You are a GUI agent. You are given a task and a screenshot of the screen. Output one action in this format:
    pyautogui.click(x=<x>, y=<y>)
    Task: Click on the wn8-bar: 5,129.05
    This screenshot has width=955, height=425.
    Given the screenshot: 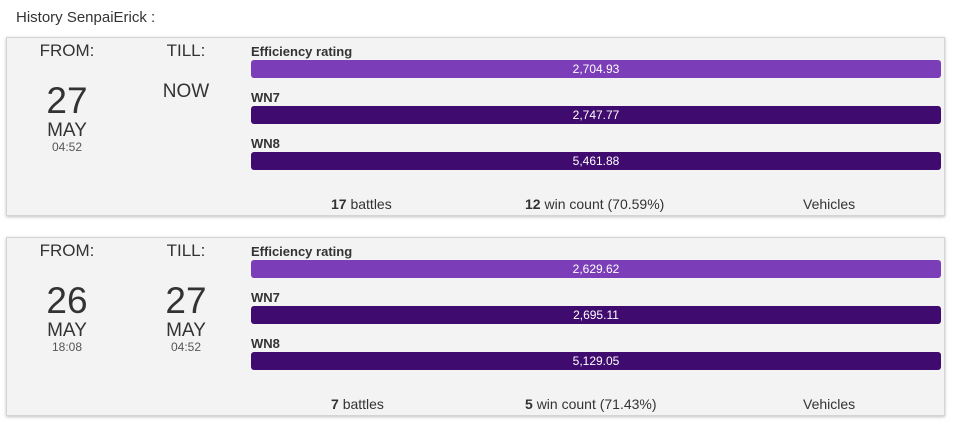 What is the action you would take?
    pyautogui.click(x=596, y=361)
    